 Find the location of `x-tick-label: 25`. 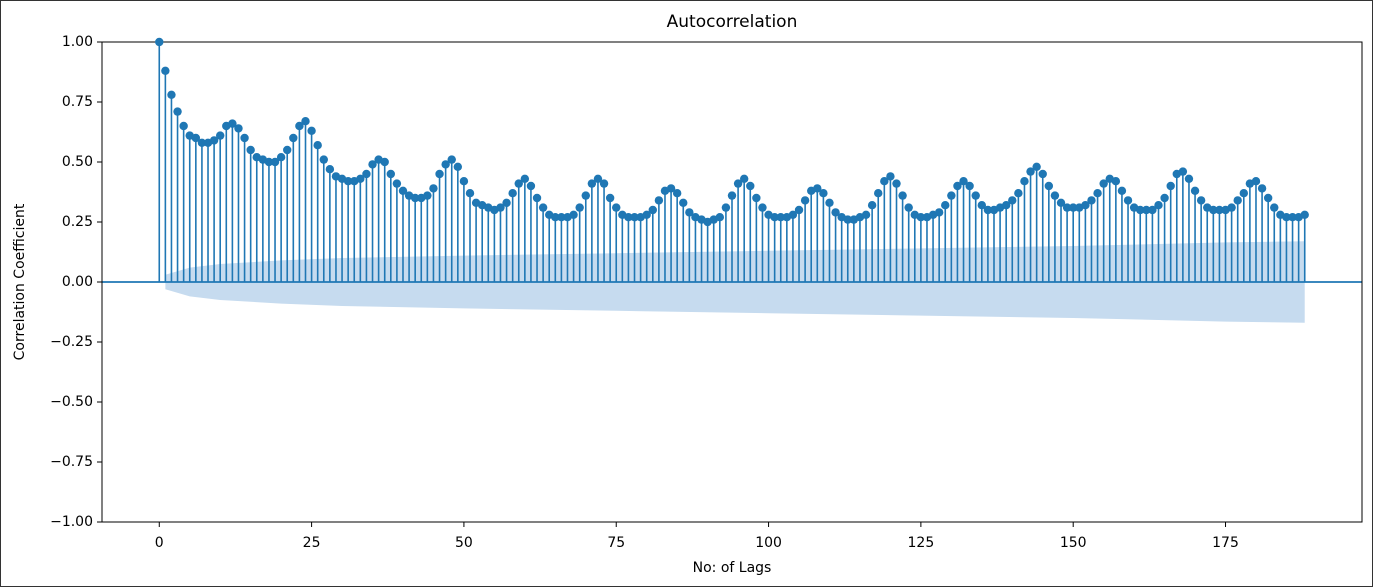

x-tick-label: 25 is located at coordinates (312, 543).